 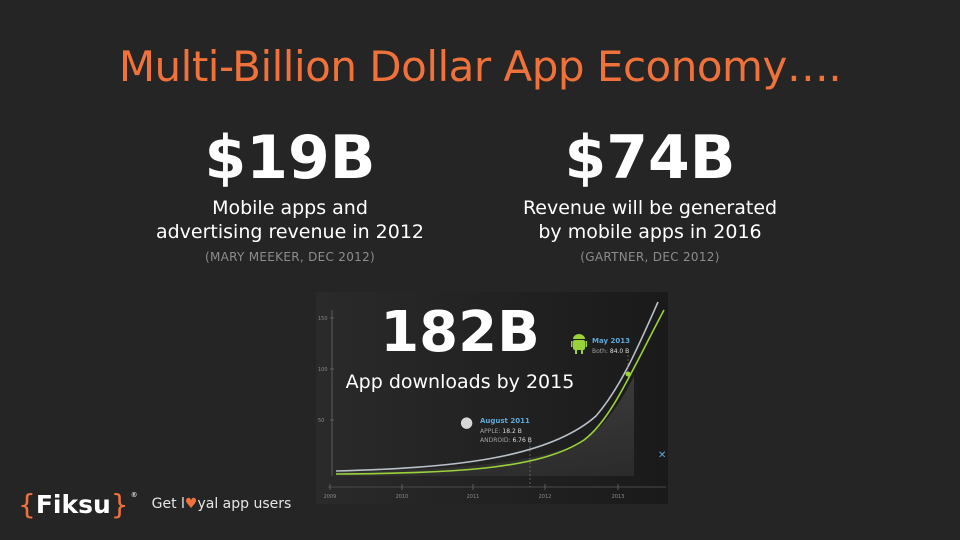 I want to click on trademark: ®, so click(x=134, y=494).